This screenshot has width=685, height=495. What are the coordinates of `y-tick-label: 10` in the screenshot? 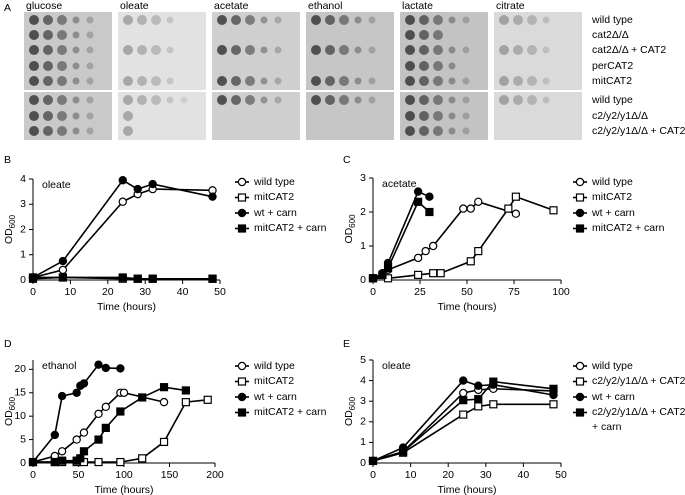 It's located at (20, 416).